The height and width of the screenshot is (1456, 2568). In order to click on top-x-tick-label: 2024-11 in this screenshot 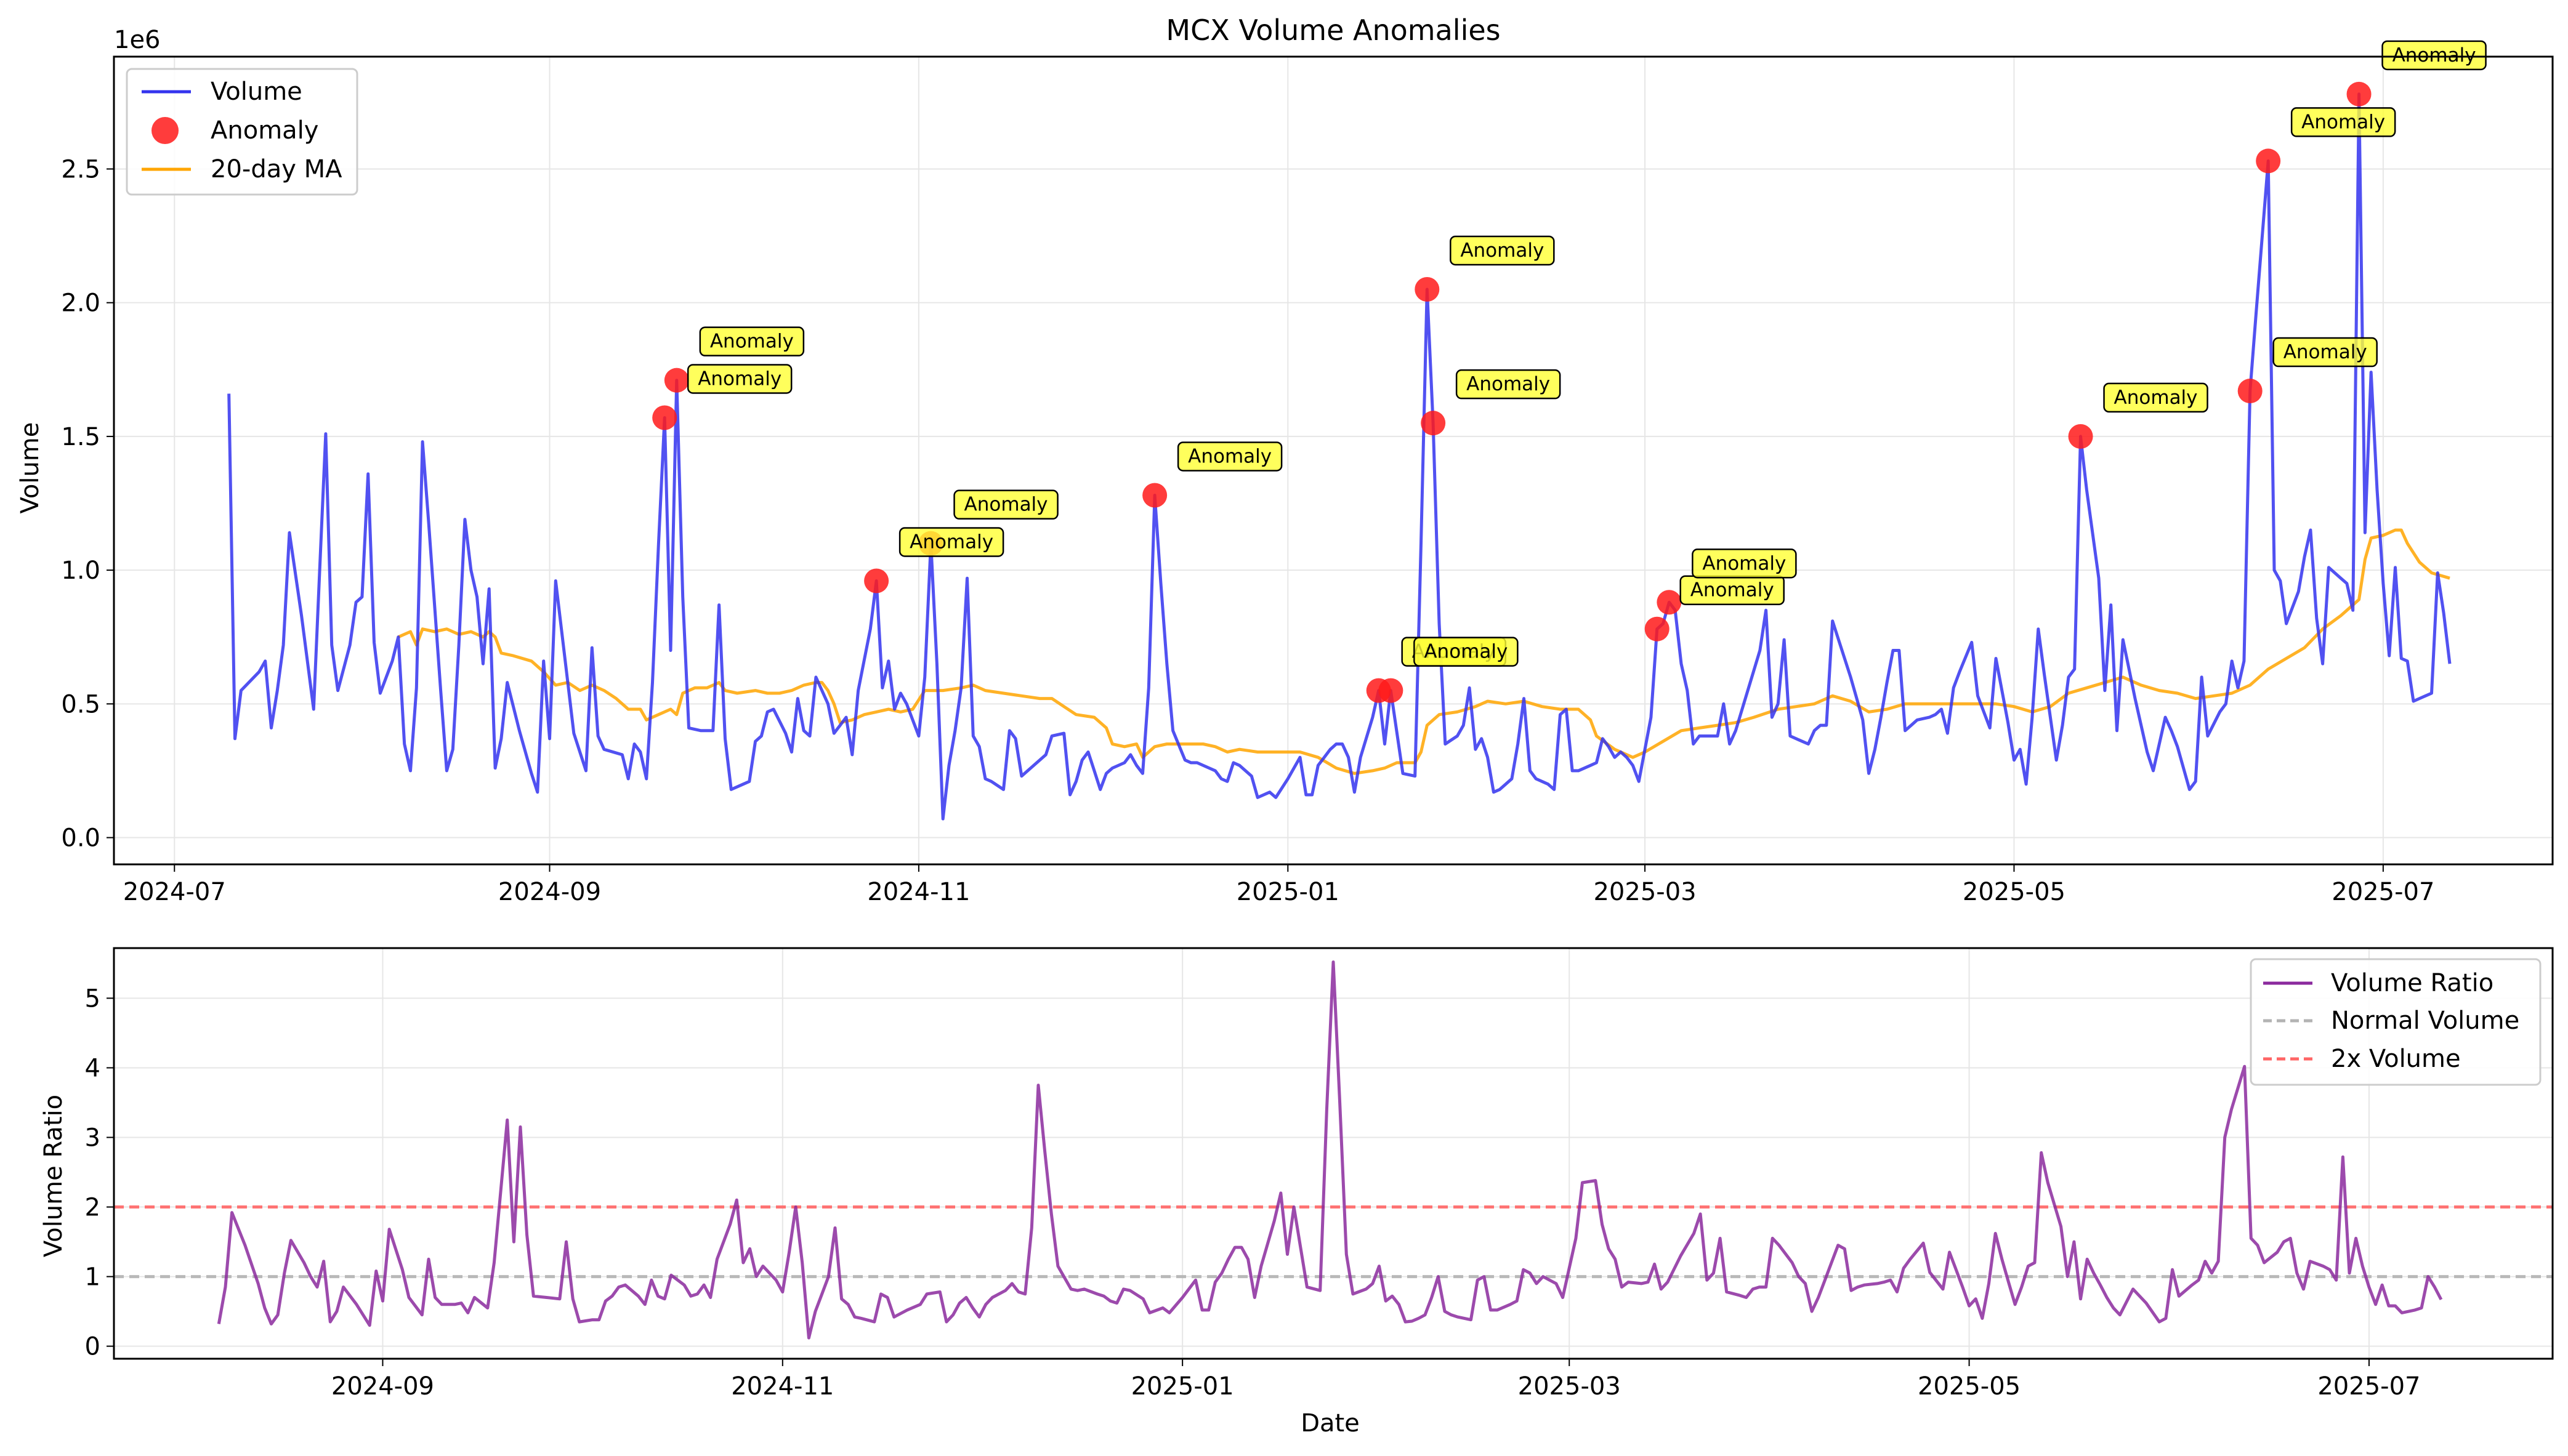, I will do `click(918, 892)`.